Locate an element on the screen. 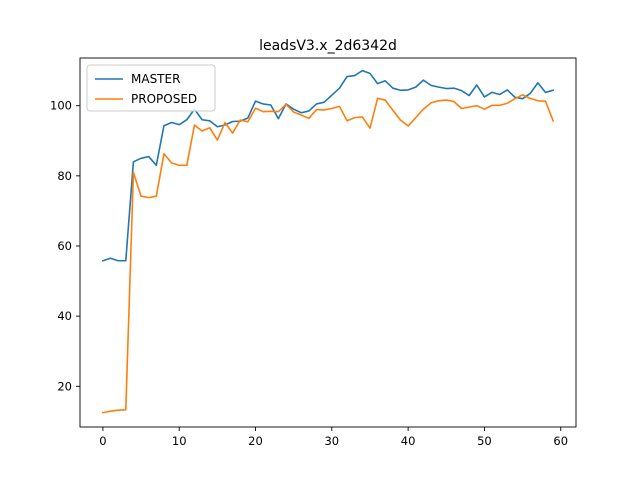 The width and height of the screenshot is (640, 480). x-tick-label: 30 is located at coordinates (331, 441).